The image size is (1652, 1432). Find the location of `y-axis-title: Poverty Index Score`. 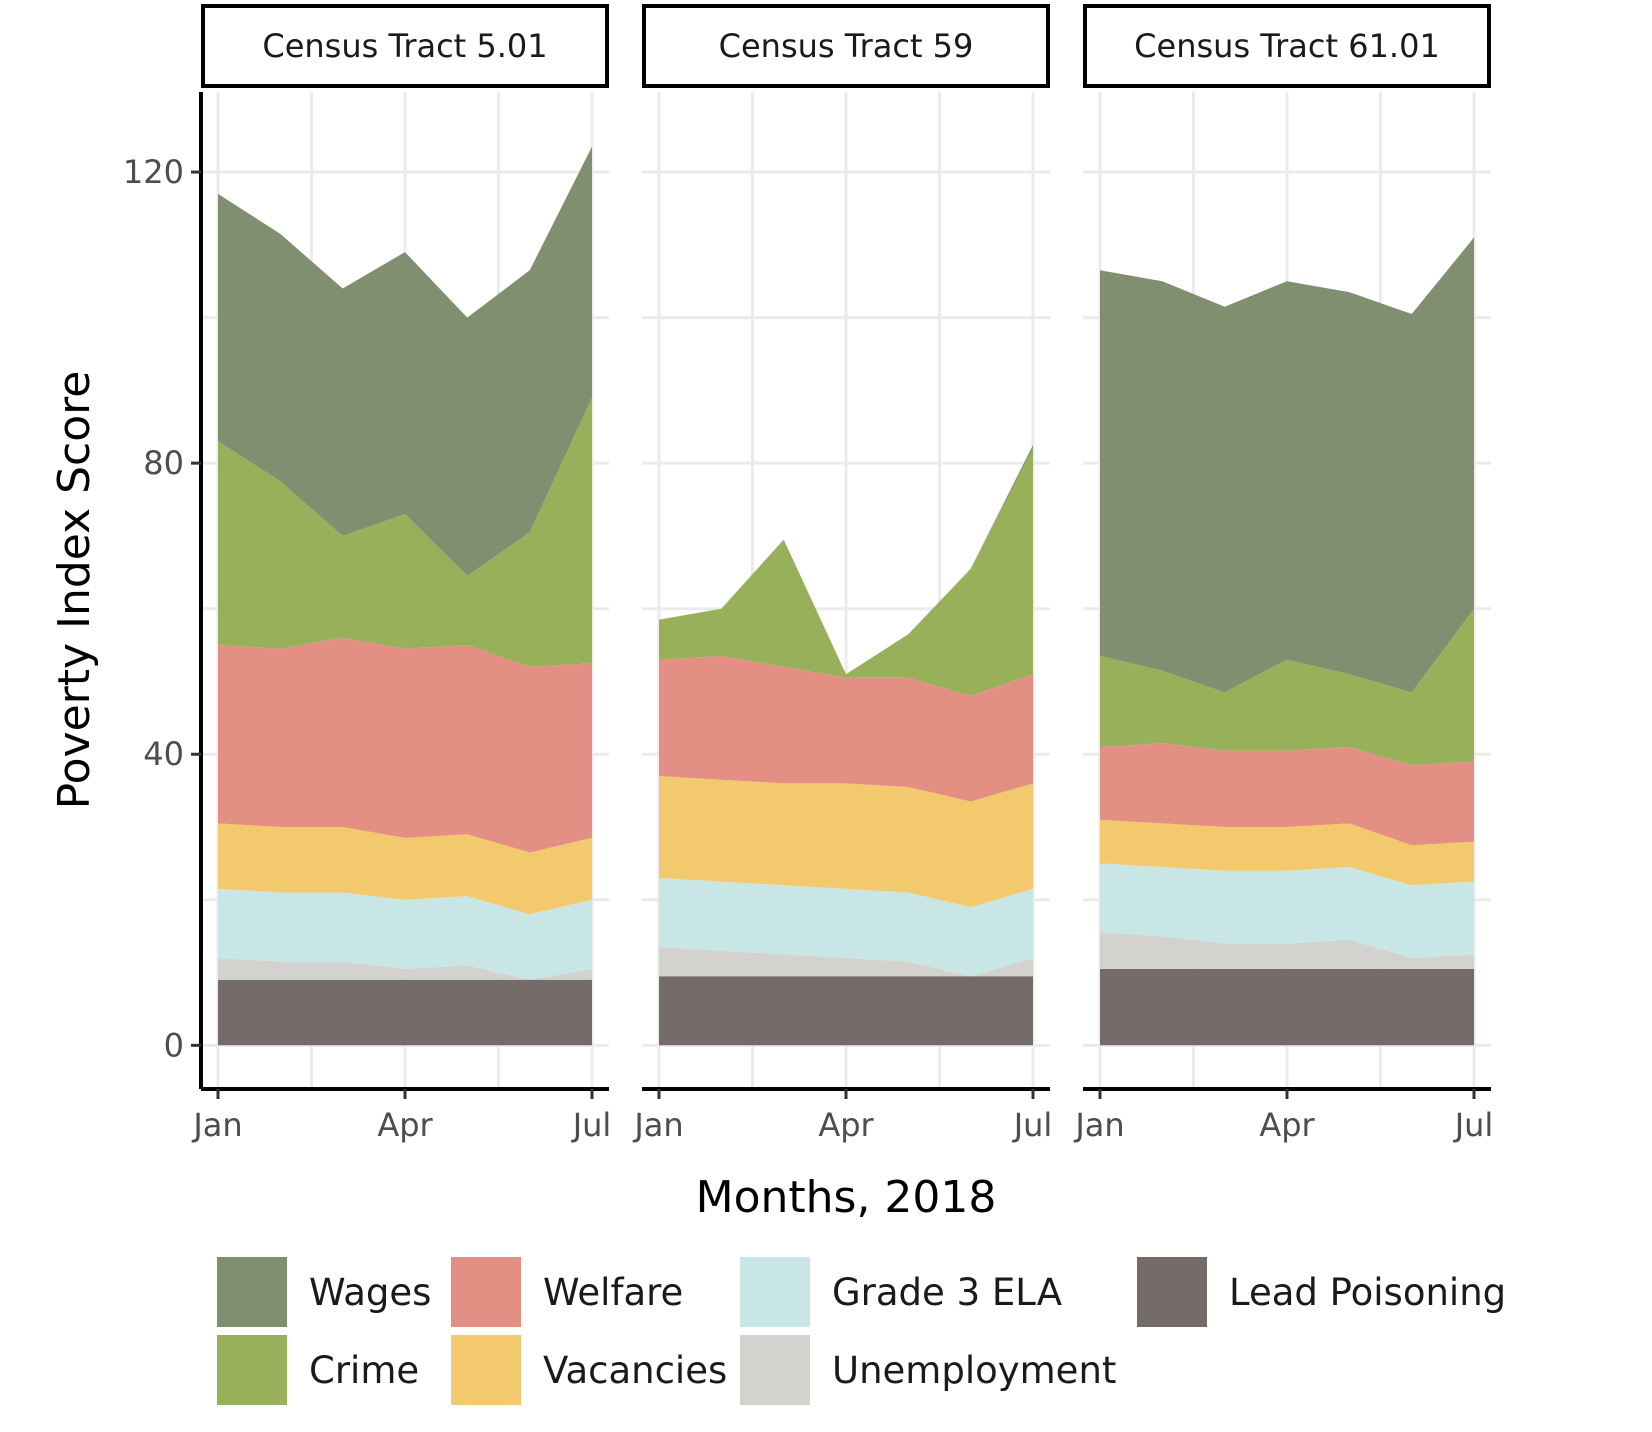

y-axis-title: Poverty Index Score is located at coordinates (74, 590).